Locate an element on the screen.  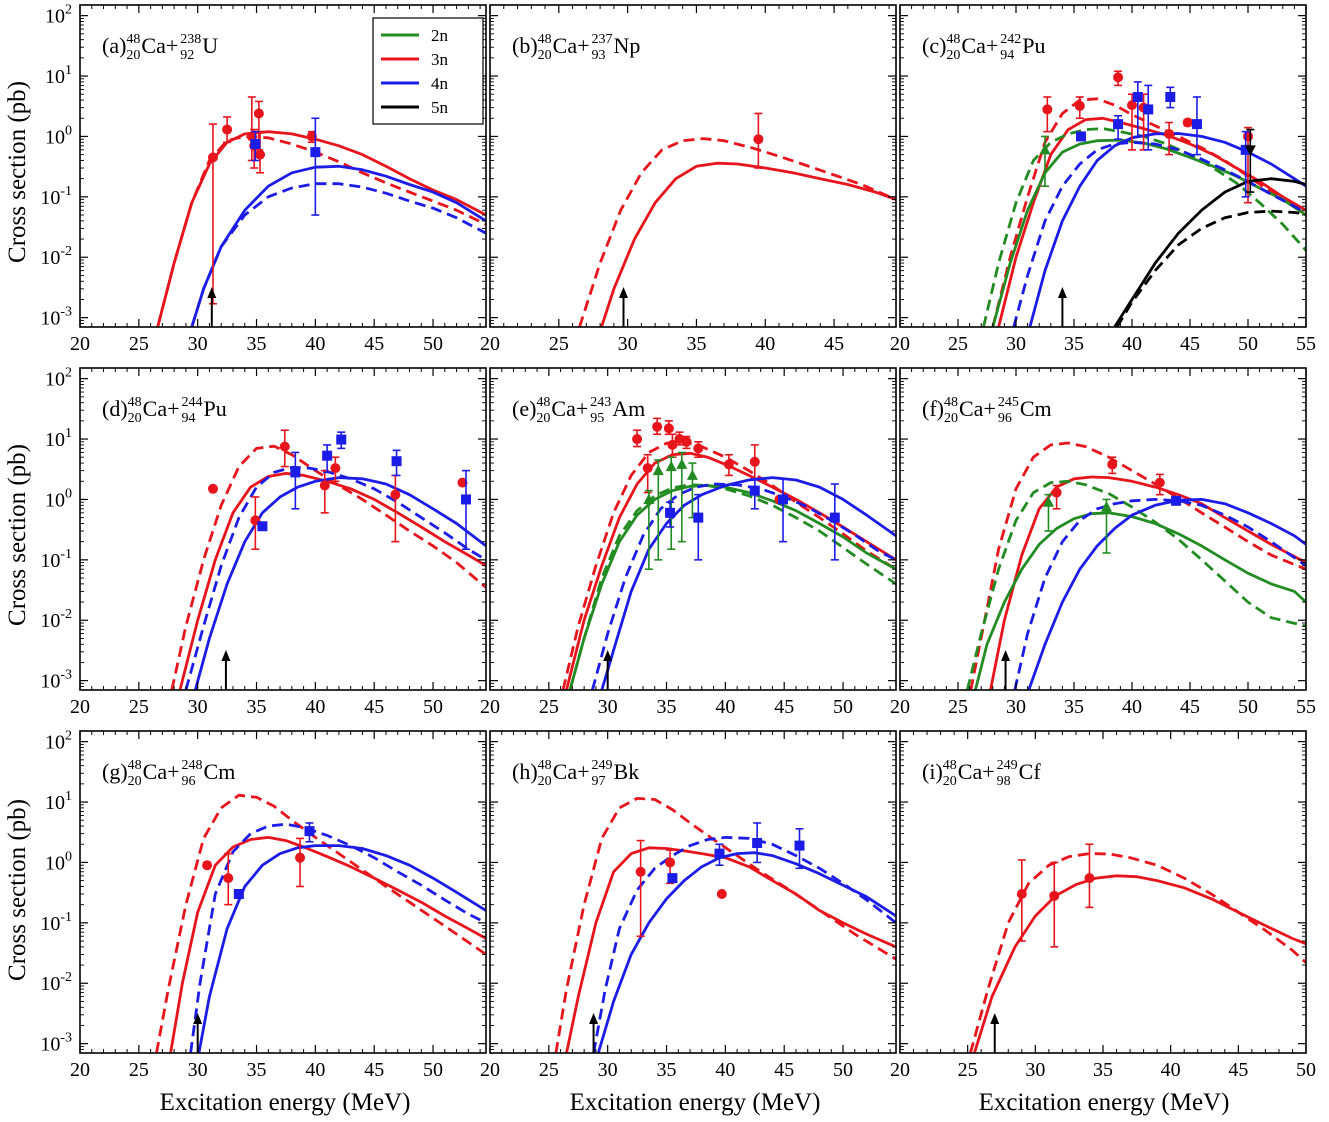
curve-3n-solid-b is located at coordinates (748, 244).